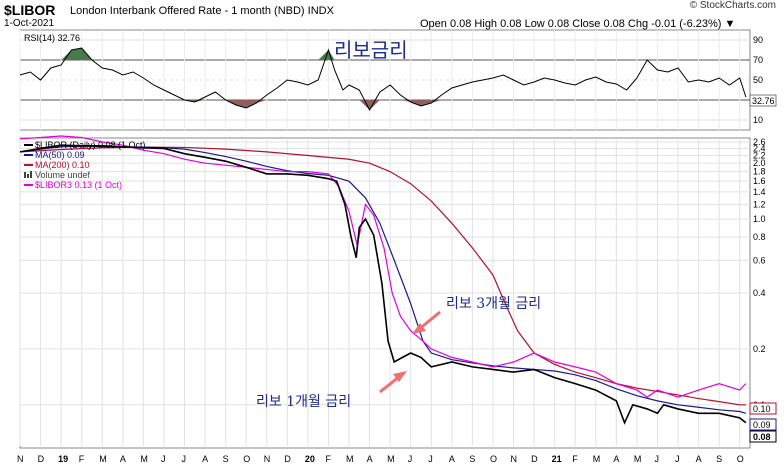 The width and height of the screenshot is (784, 473). What do you see at coordinates (419, 328) in the screenshot?
I see `arrow-libor3-head` at bounding box center [419, 328].